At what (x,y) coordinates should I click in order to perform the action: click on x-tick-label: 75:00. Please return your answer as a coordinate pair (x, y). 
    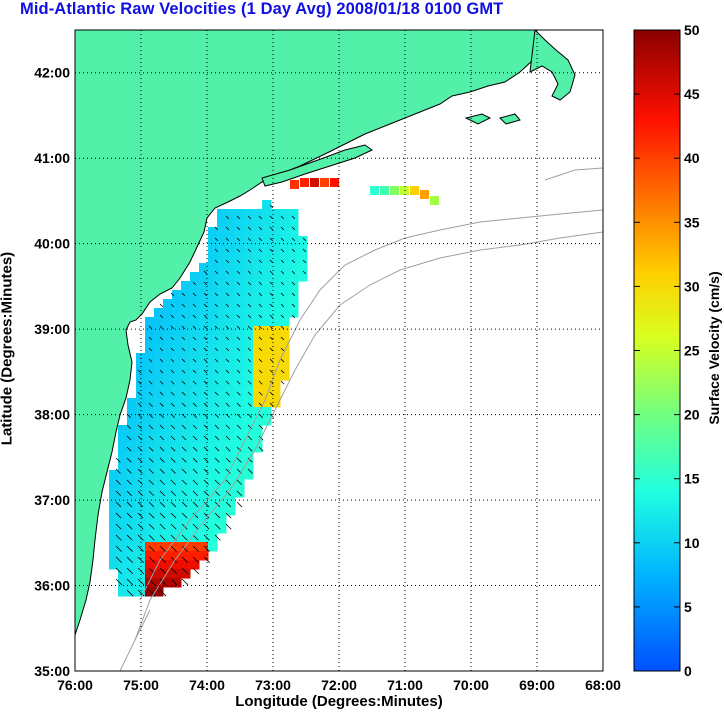
    Looking at the image, I should click on (141, 685).